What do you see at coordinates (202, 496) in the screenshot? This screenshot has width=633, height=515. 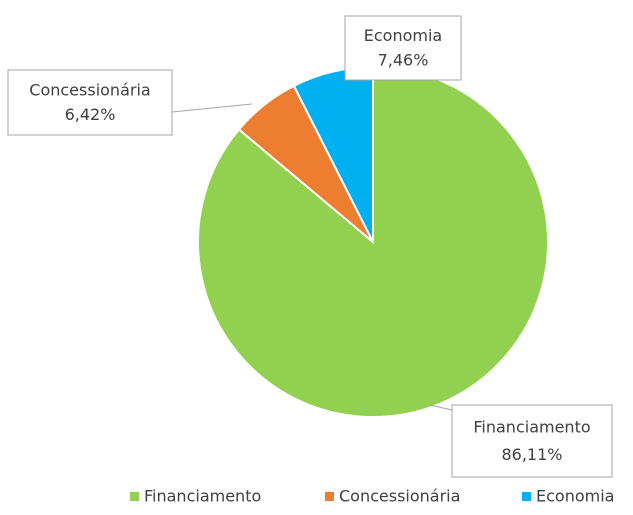 I see `legend-label: Financiamento` at bounding box center [202, 496].